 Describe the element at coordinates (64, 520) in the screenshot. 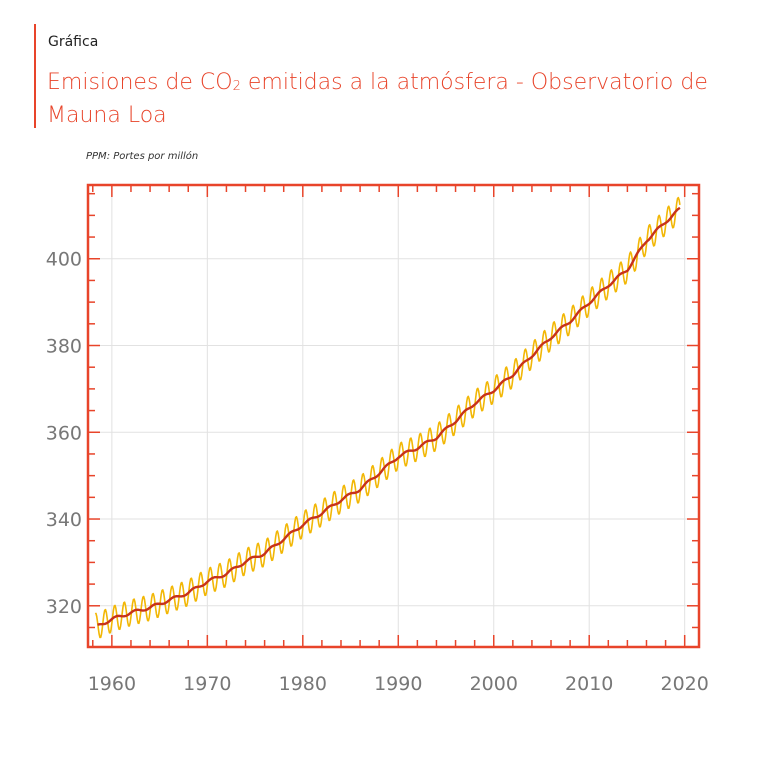

I see `y-tick-label: 340` at that location.